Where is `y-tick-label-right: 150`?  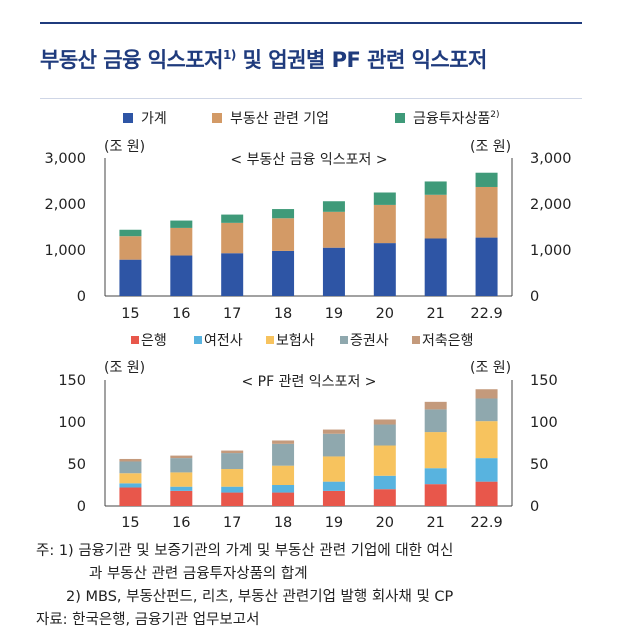
y-tick-label-right: 150 is located at coordinates (544, 381).